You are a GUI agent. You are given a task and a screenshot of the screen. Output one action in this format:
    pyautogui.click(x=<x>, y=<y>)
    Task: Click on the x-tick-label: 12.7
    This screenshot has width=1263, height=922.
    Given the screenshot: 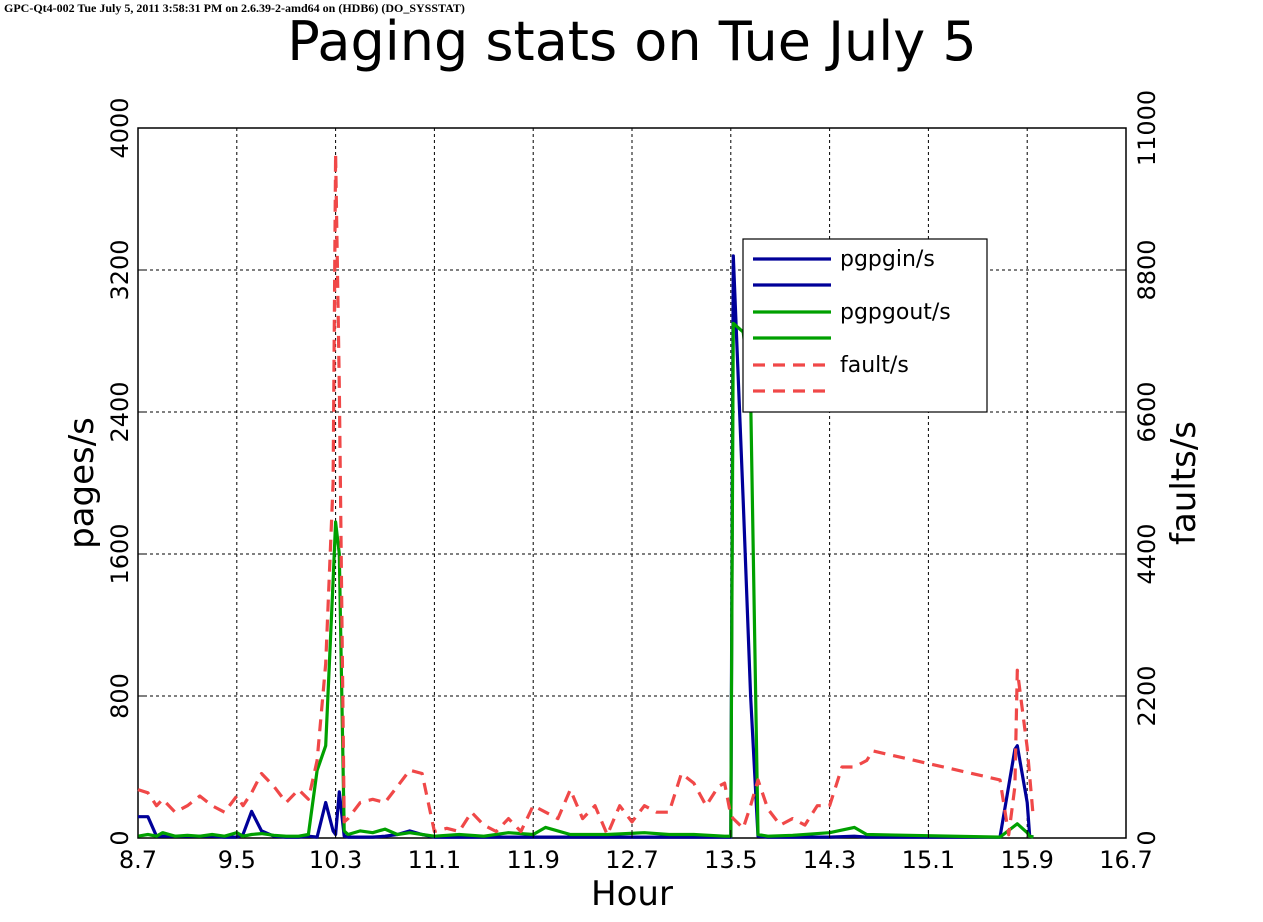 What is the action you would take?
    pyautogui.click(x=631, y=860)
    